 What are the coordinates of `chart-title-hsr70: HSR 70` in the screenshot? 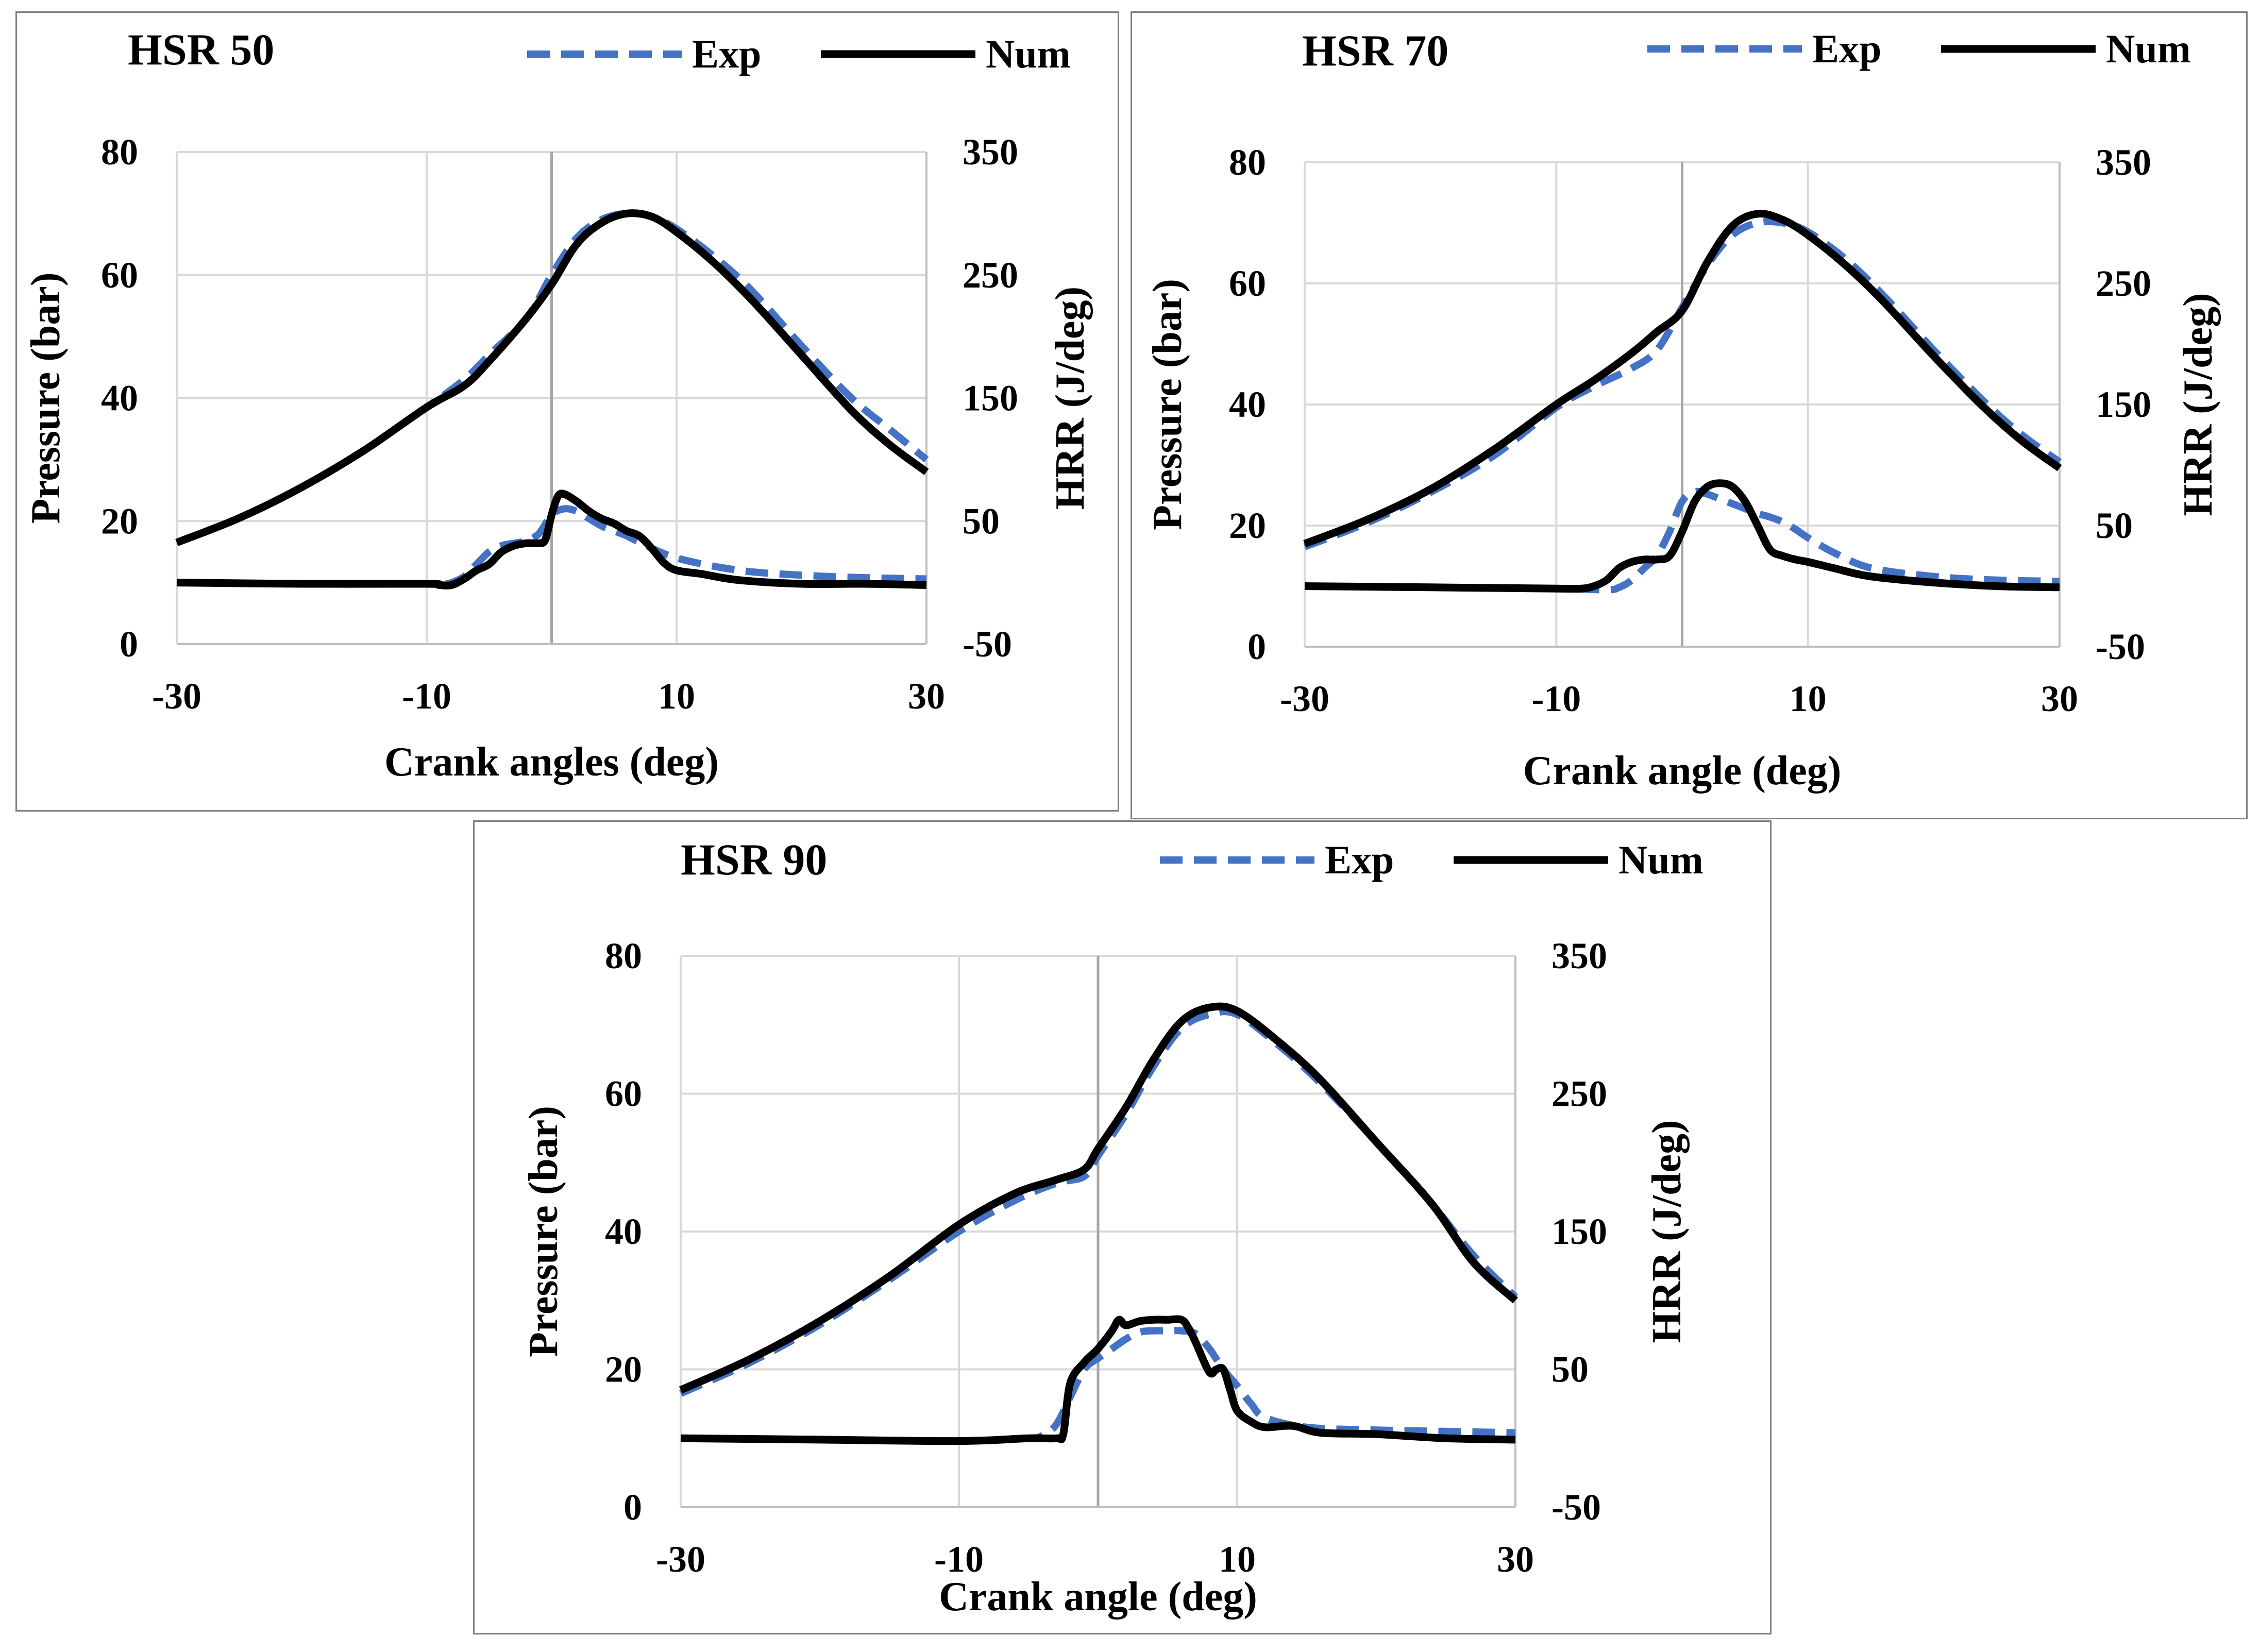 It's located at (1375, 50).